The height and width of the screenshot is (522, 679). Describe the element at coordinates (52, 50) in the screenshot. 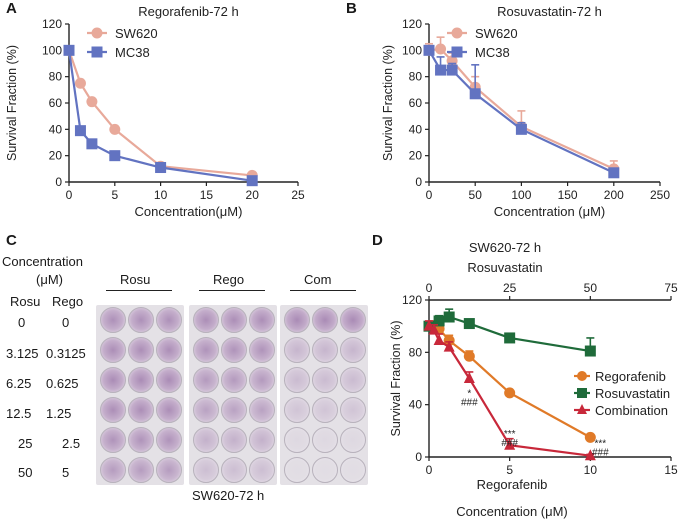

I see `a-y-tick-label: 100` at that location.